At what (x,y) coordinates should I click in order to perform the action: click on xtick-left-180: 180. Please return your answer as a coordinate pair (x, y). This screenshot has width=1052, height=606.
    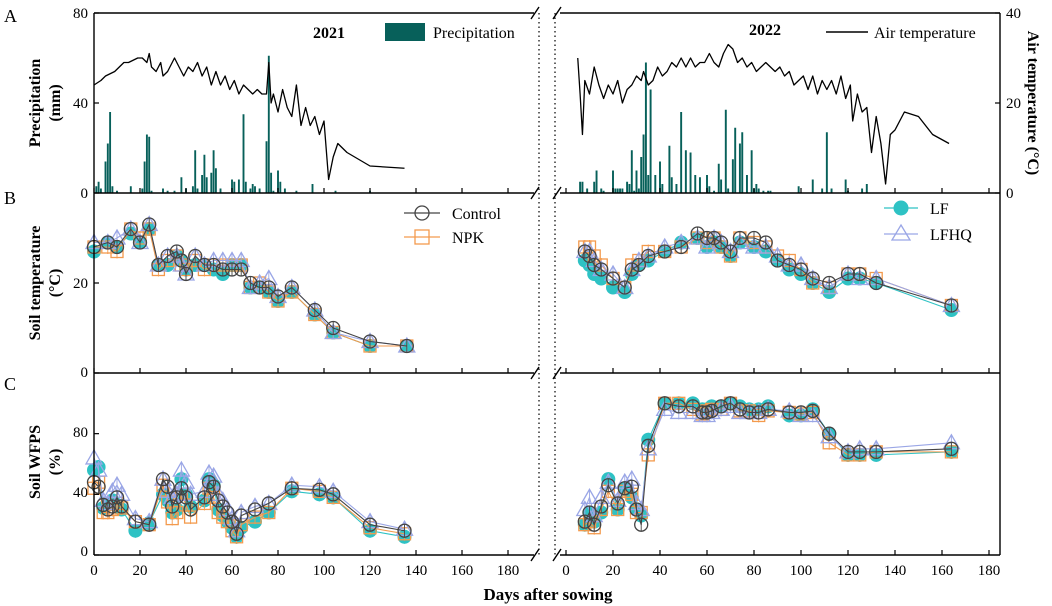
    Looking at the image, I should click on (508, 571).